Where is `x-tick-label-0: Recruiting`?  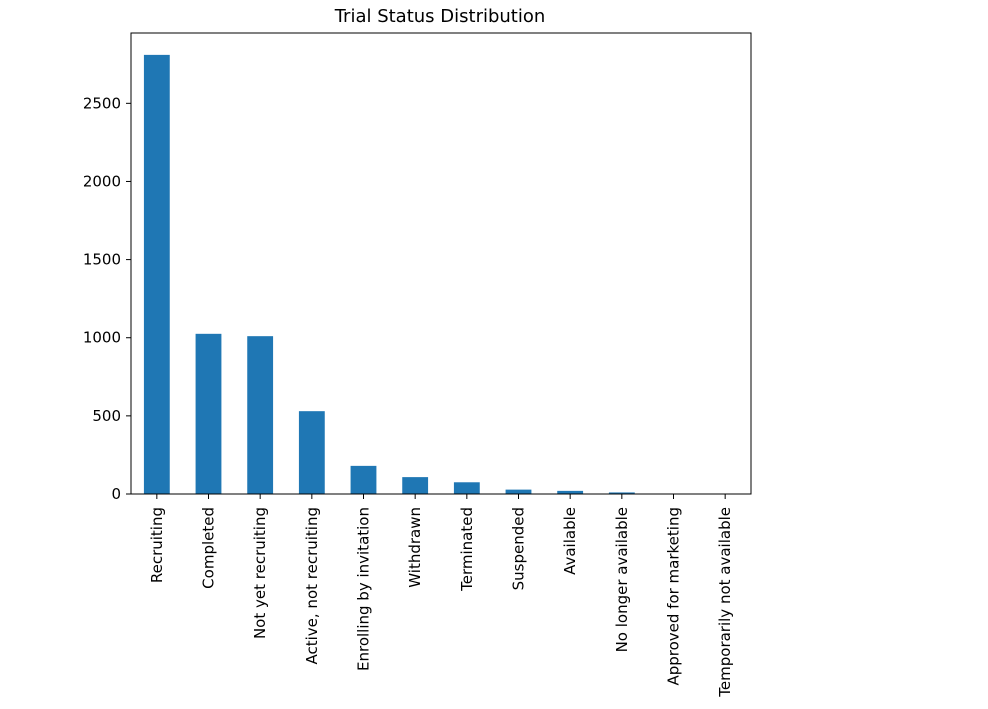
x-tick-label-0: Recruiting is located at coordinates (157, 545).